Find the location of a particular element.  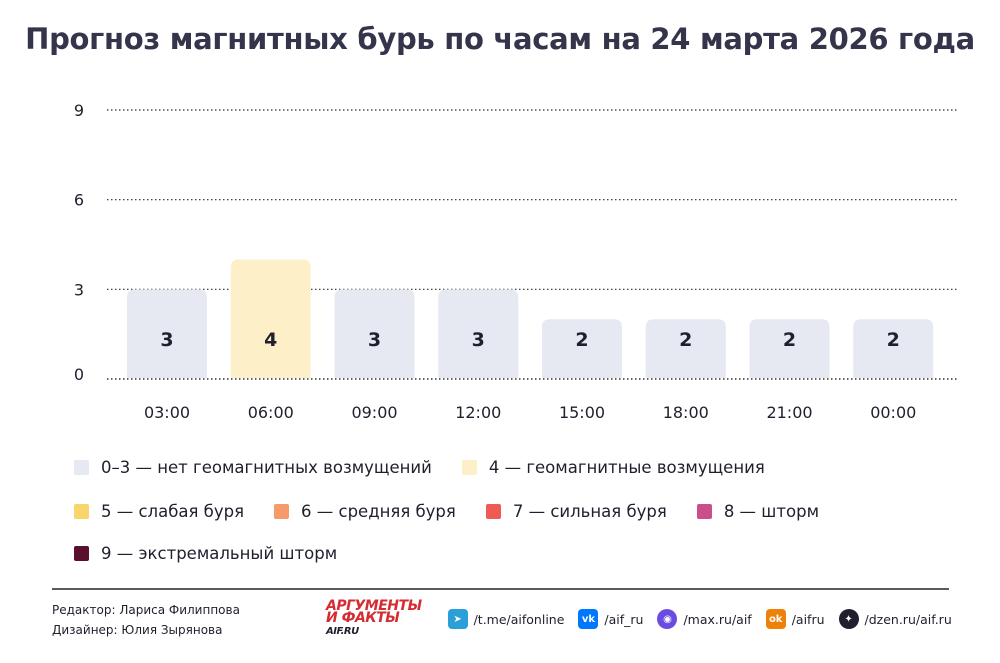

legend-row: 9 — экстремальный шторм is located at coordinates (220, 553).